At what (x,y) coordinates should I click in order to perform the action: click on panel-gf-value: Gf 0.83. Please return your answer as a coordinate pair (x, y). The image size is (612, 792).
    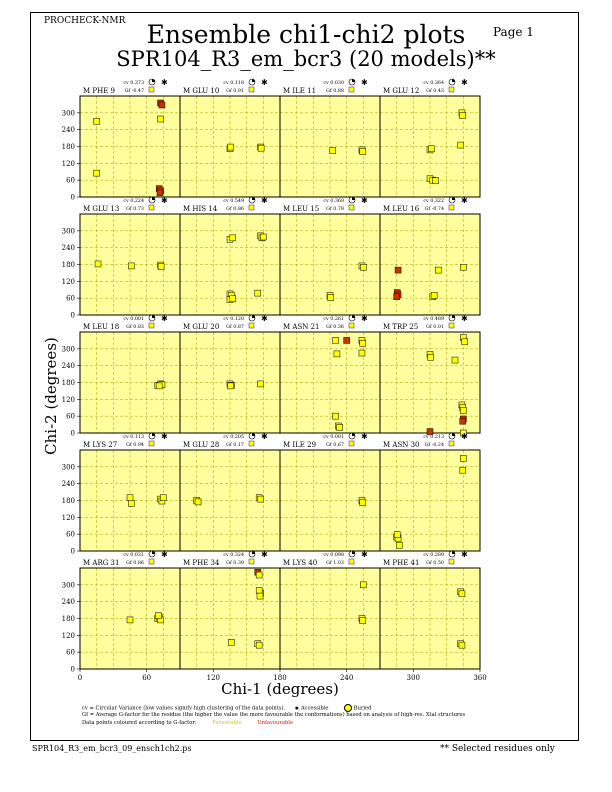
    Looking at the image, I should click on (135, 327).